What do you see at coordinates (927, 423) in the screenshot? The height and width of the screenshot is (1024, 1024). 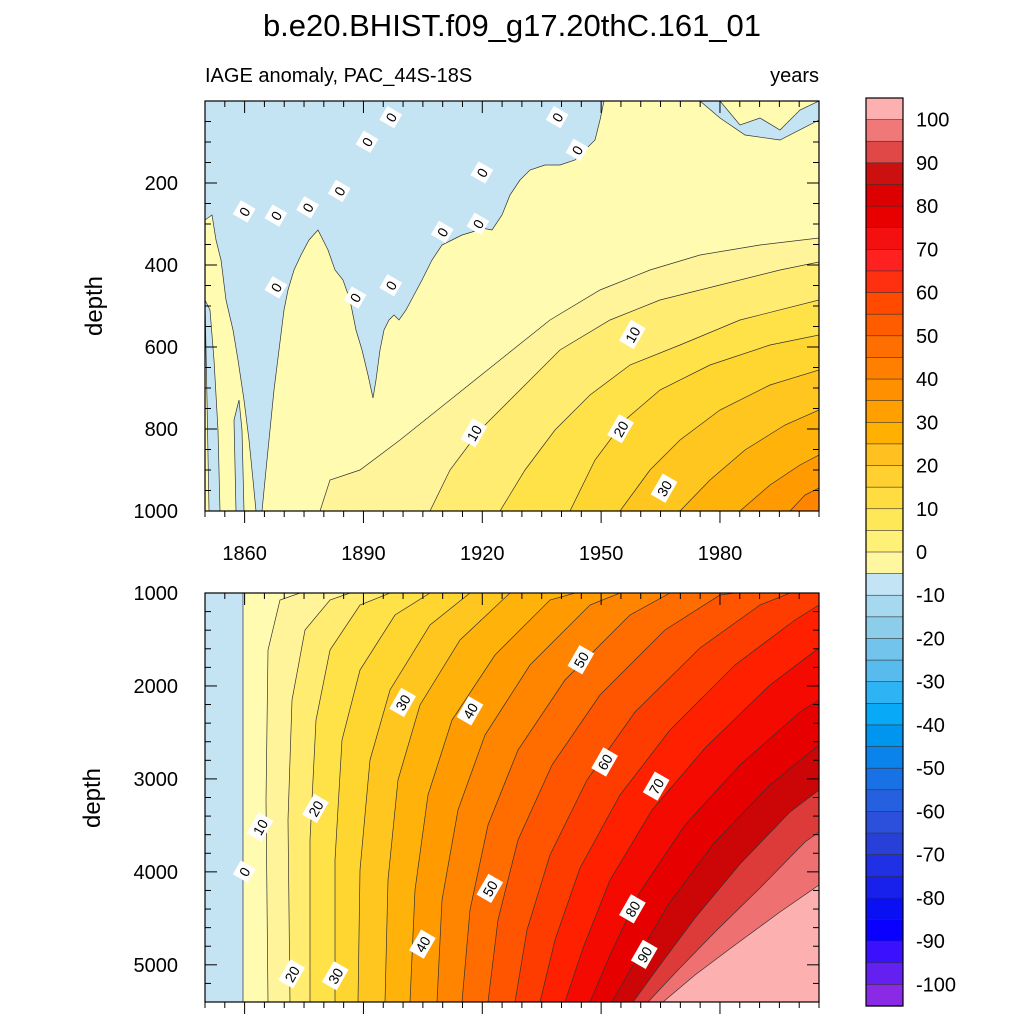 I see `colorbar-label: 30` at bounding box center [927, 423].